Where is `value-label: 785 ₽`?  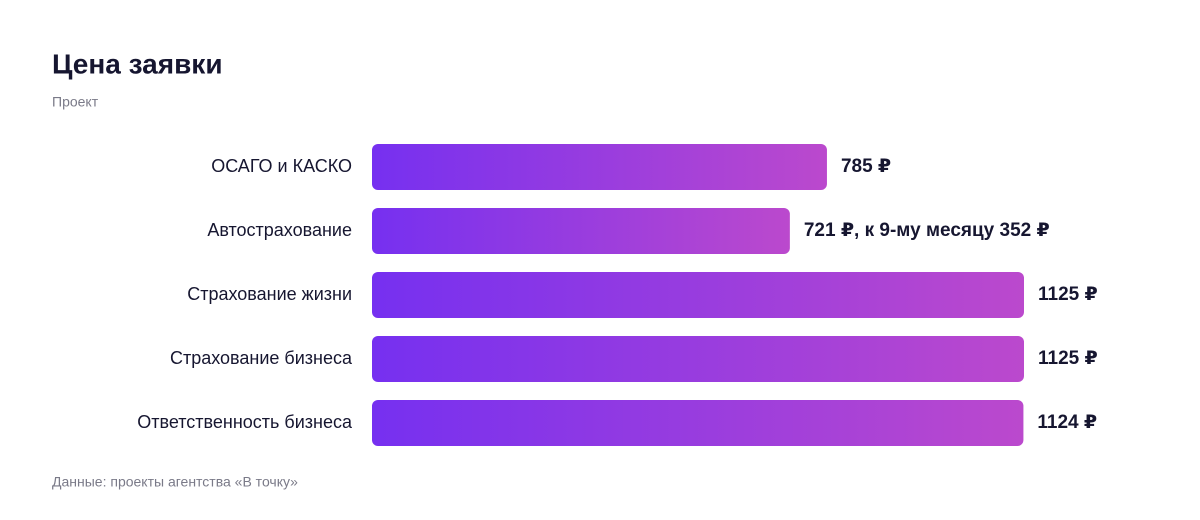
value-label: 785 ₽ is located at coordinates (866, 166).